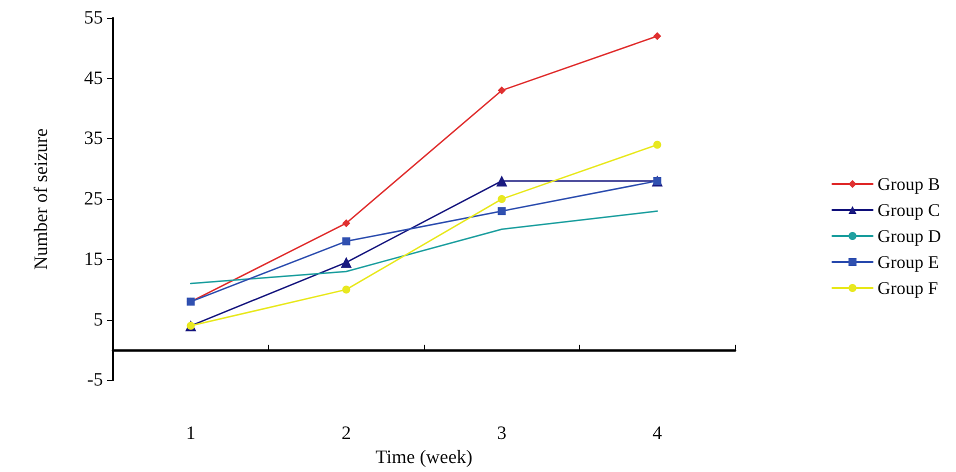 The width and height of the screenshot is (956, 472). Describe the element at coordinates (95, 380) in the screenshot. I see `y-tick-label: -5` at that location.